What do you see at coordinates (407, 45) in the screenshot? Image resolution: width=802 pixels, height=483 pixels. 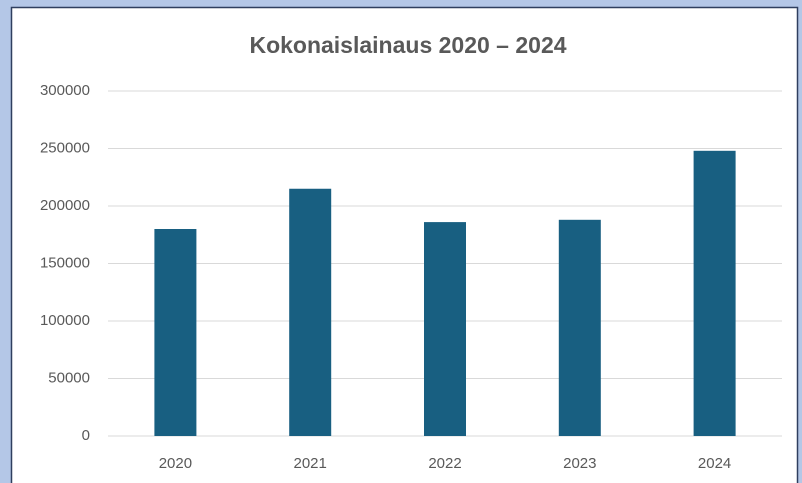 I see `chart-title: Kokonaislainaus 2020 – 2024` at bounding box center [407, 45].